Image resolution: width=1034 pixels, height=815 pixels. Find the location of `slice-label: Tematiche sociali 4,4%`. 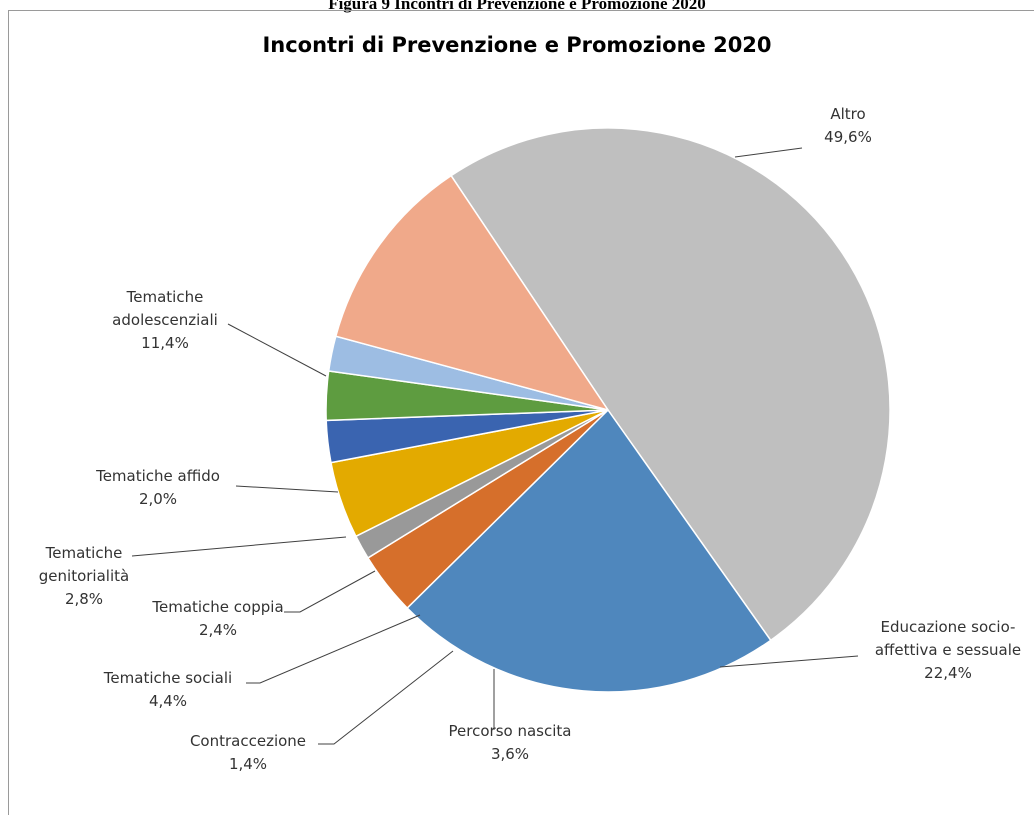

slice-label: Tematiche sociali 4,4% is located at coordinates (167, 689).